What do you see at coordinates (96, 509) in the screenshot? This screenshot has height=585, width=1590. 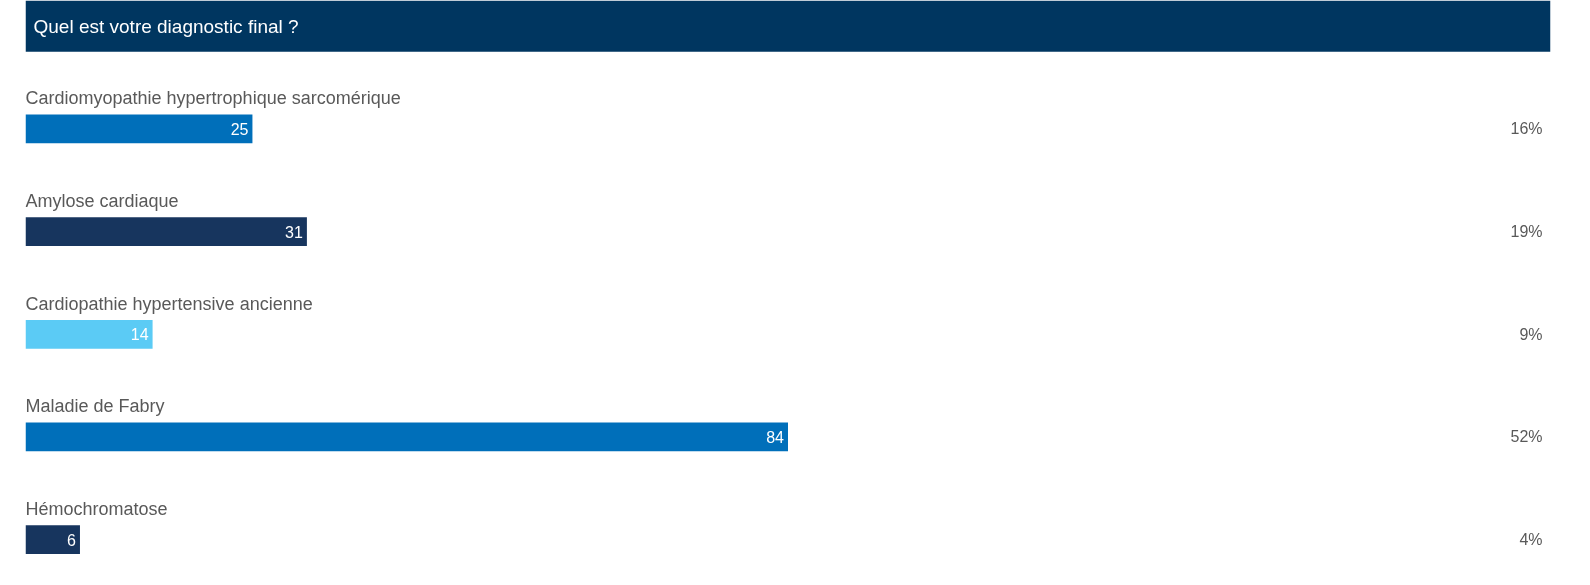 I see `y-tick-label: Hémochromatose` at bounding box center [96, 509].